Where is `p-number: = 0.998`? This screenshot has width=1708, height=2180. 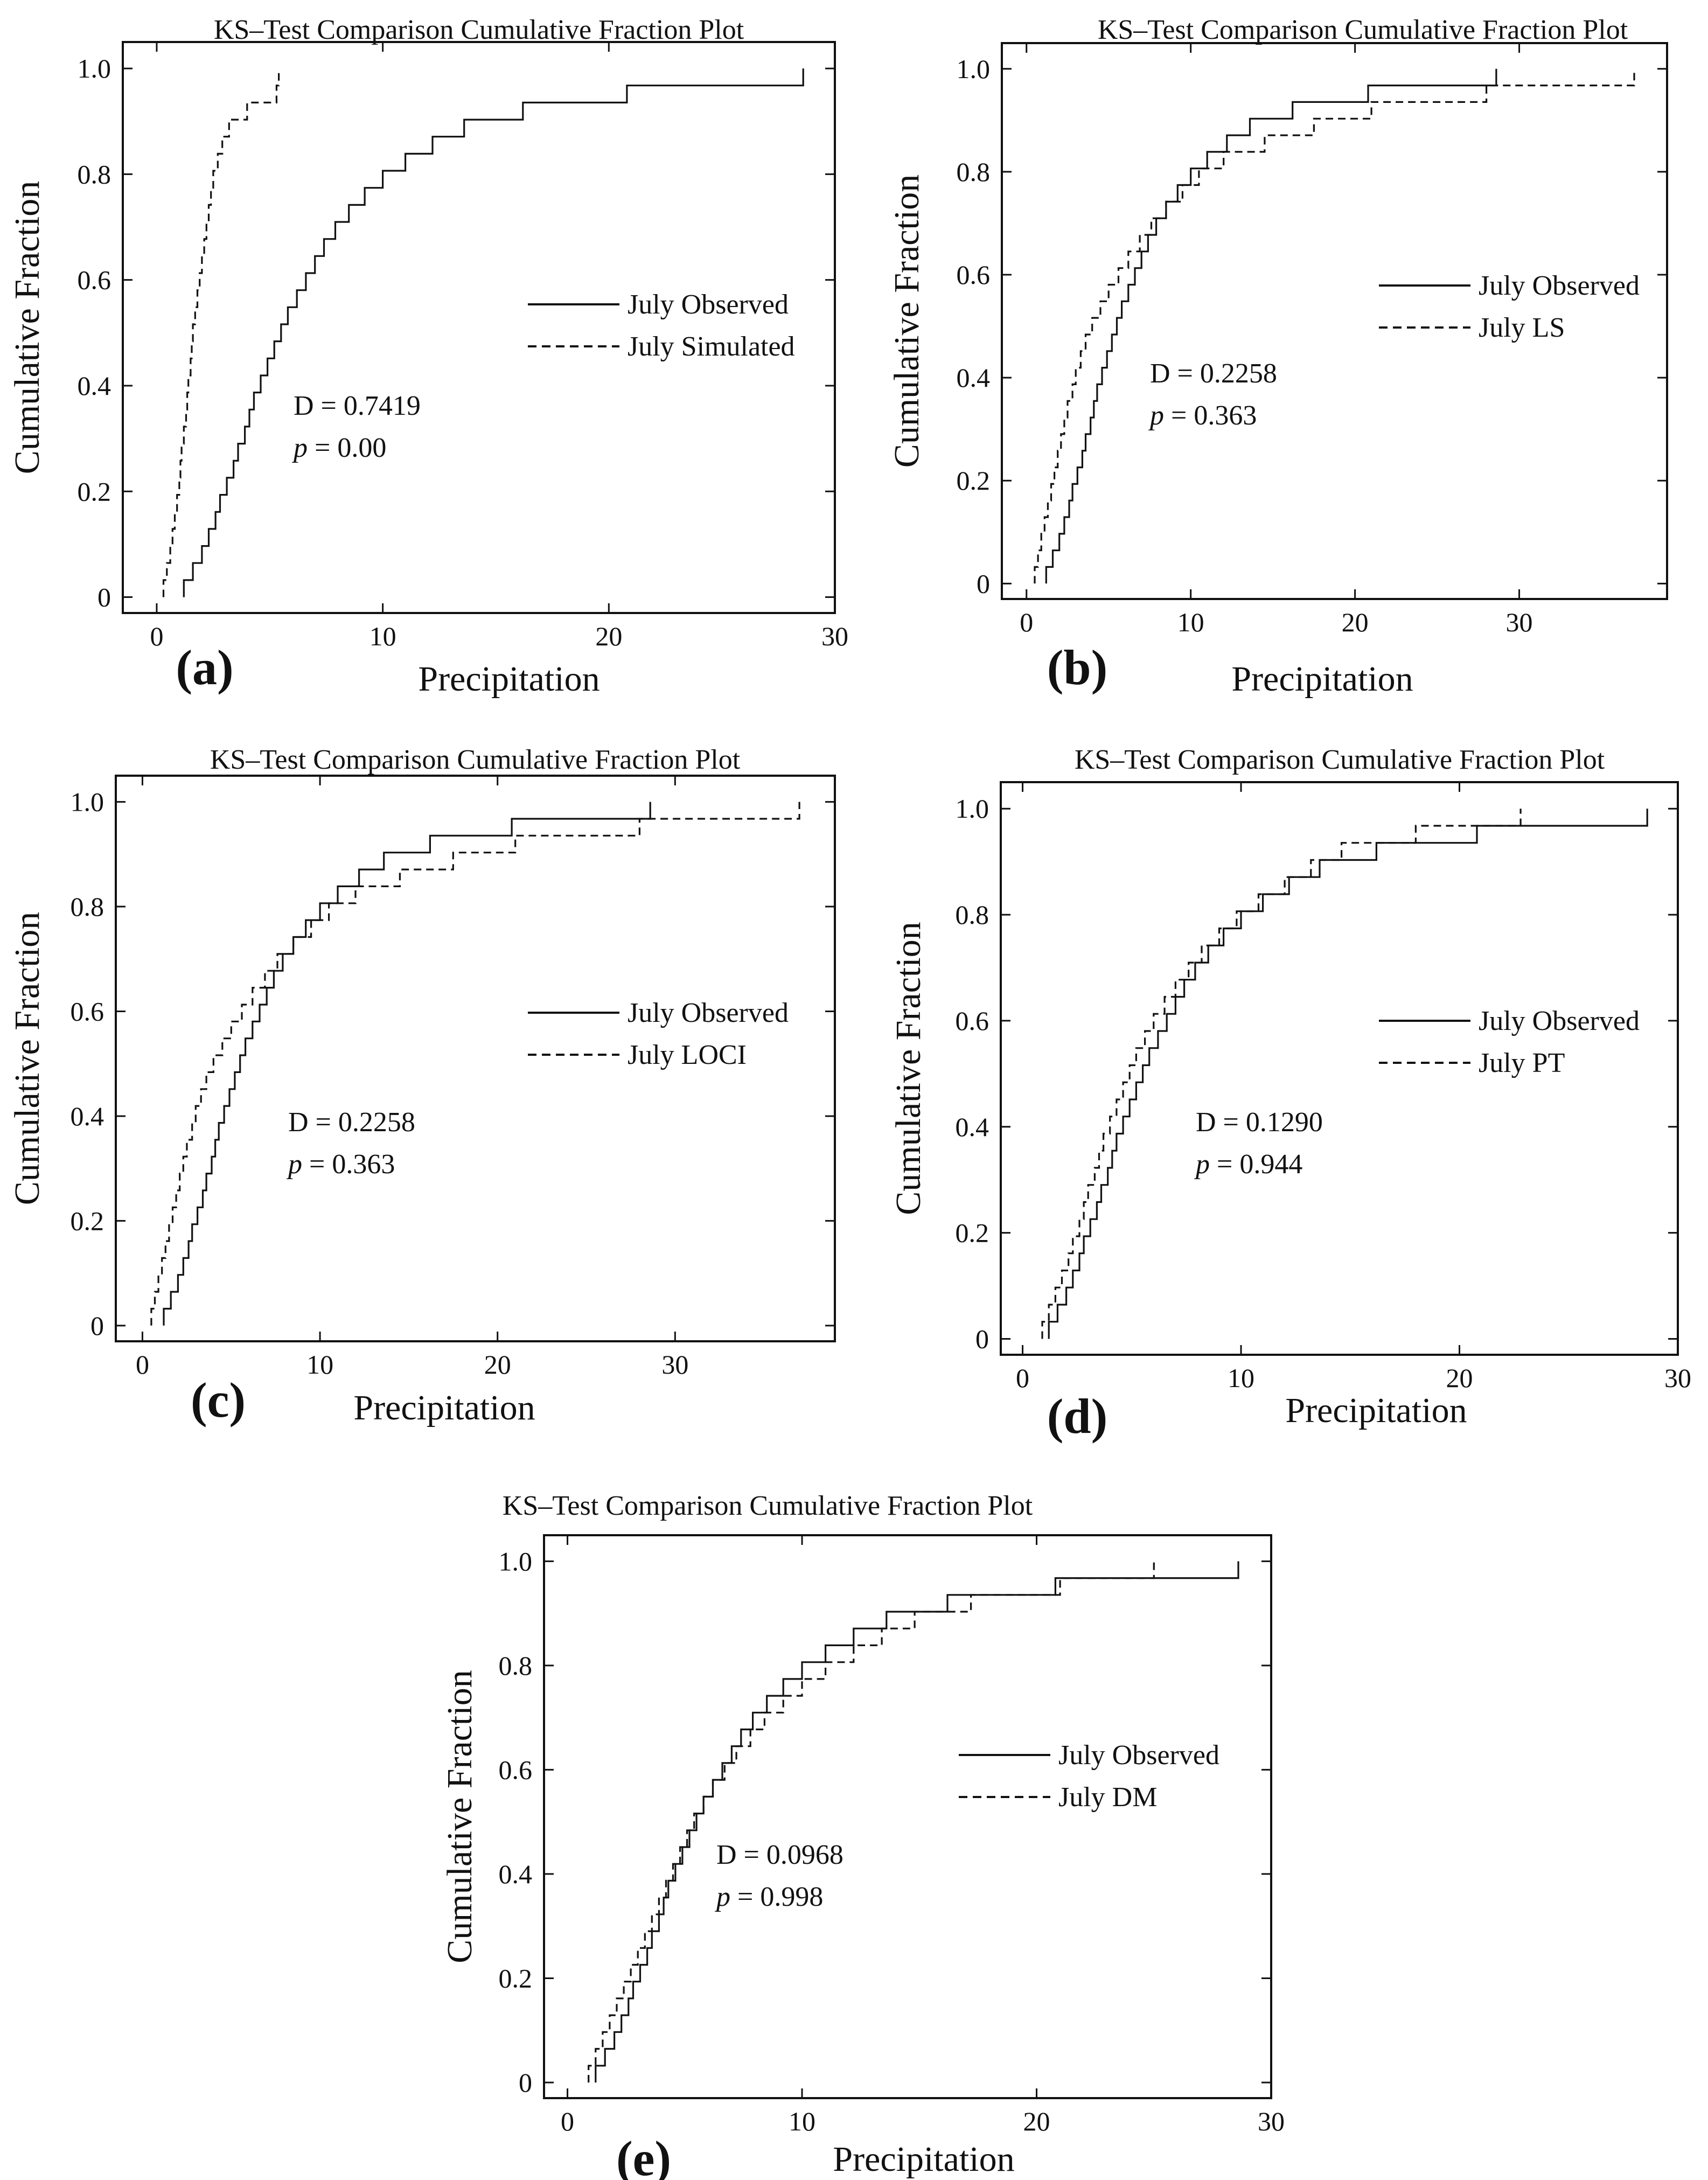
p-number: = 0.998 is located at coordinates (776, 1897).